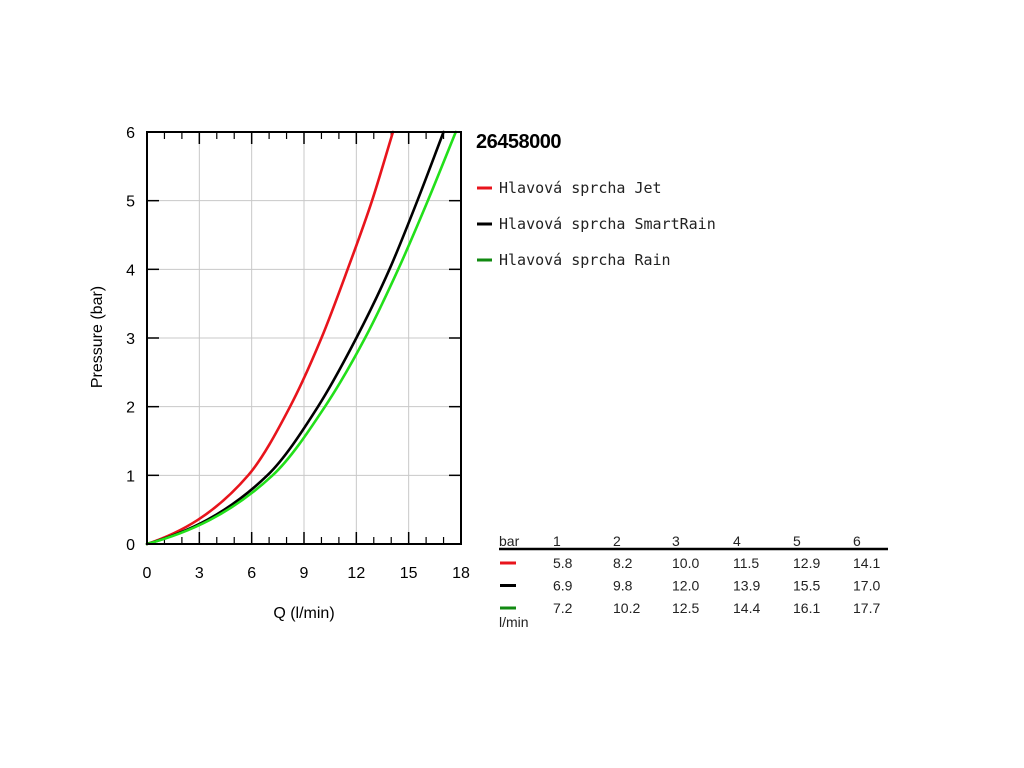  I want to click on table-cell: 6.9, so click(563, 586).